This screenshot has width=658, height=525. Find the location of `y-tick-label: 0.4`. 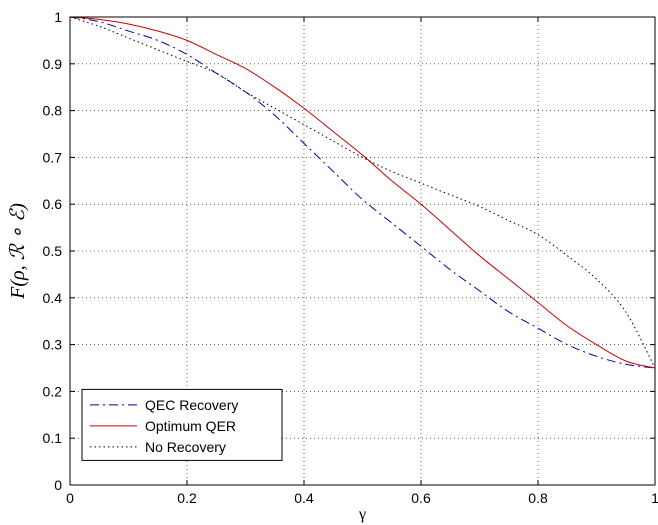

y-tick-label: 0.4 is located at coordinates (53, 298).